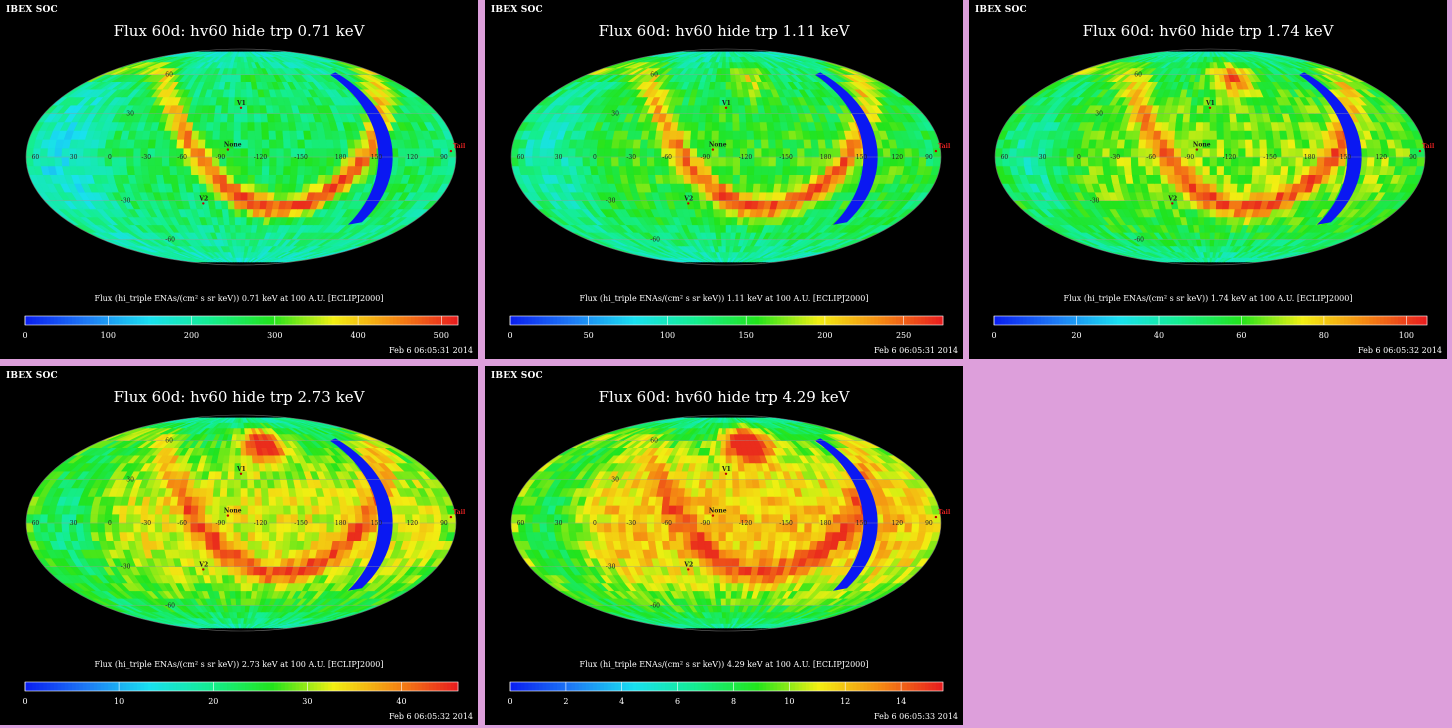  What do you see at coordinates (413, 157) in the screenshot?
I see `lon-tick-label: 120` at bounding box center [413, 157].